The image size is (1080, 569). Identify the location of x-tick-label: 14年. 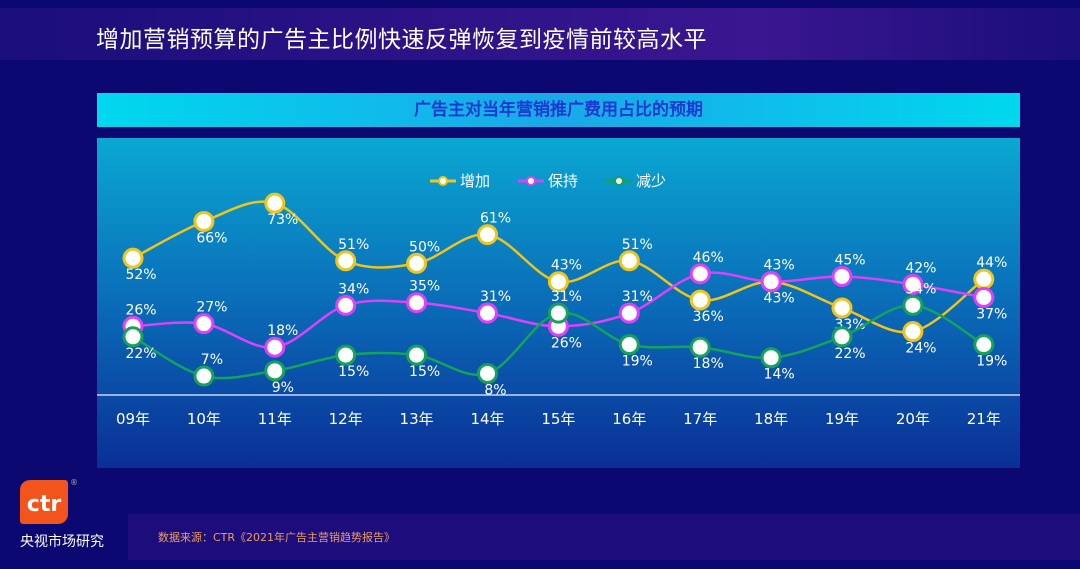
(487, 419).